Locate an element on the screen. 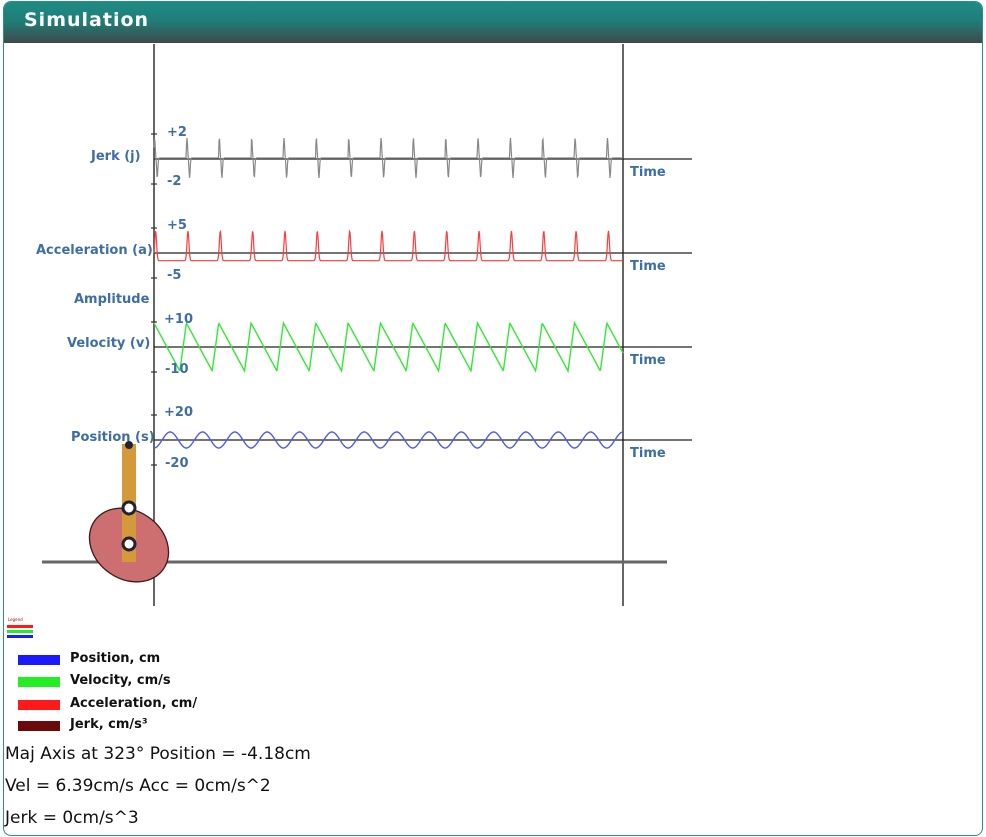 The height and width of the screenshot is (837, 986). amplitude-label: Amplitude is located at coordinates (112, 299).